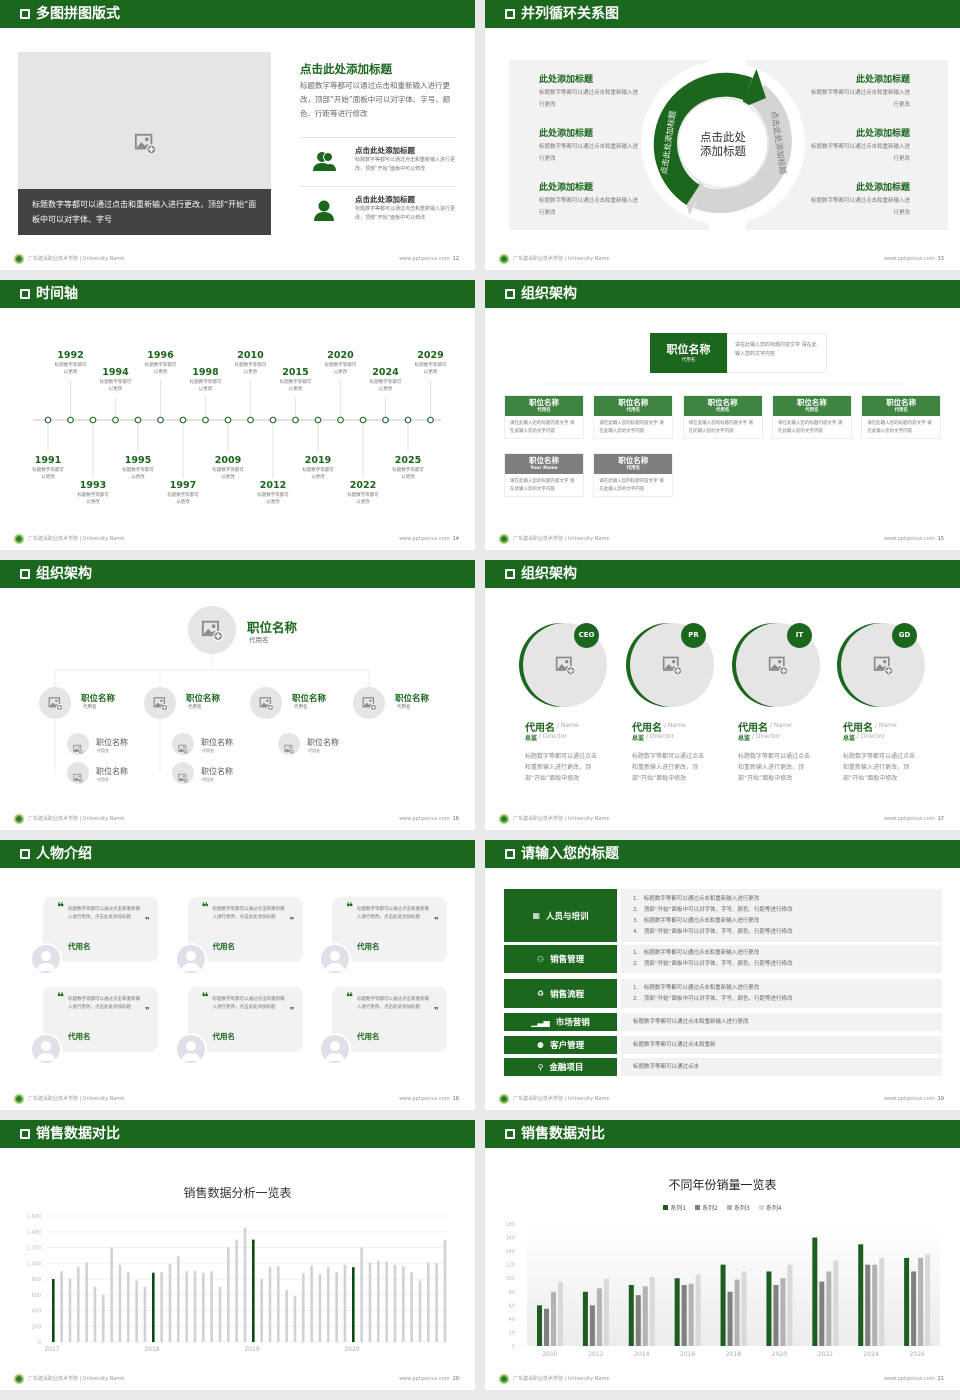  Describe the element at coordinates (560, 1067) in the screenshot. I see `category-button: ⚲ 金融项目` at that location.